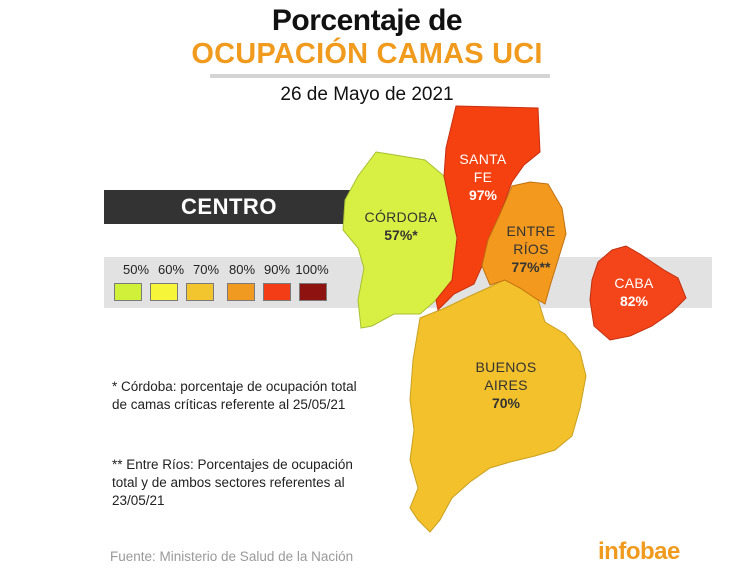 The height and width of the screenshot is (572, 734). I want to click on legend-label-90: 90%, so click(277, 269).